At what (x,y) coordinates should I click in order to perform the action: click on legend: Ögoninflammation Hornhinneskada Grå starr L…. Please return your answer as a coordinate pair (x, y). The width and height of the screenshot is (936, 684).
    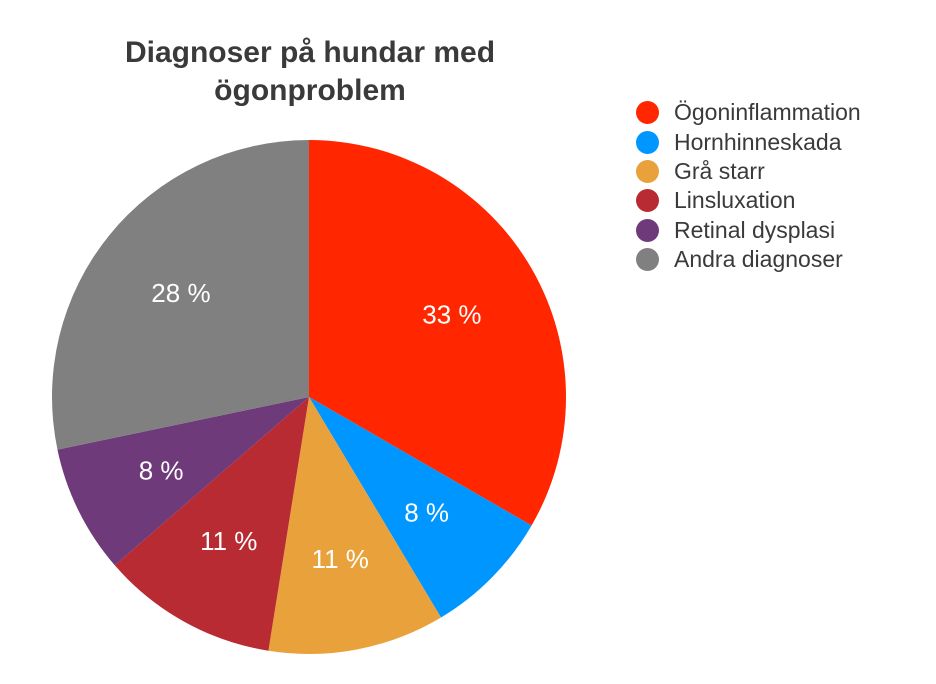
    Looking at the image, I should click on (748, 186).